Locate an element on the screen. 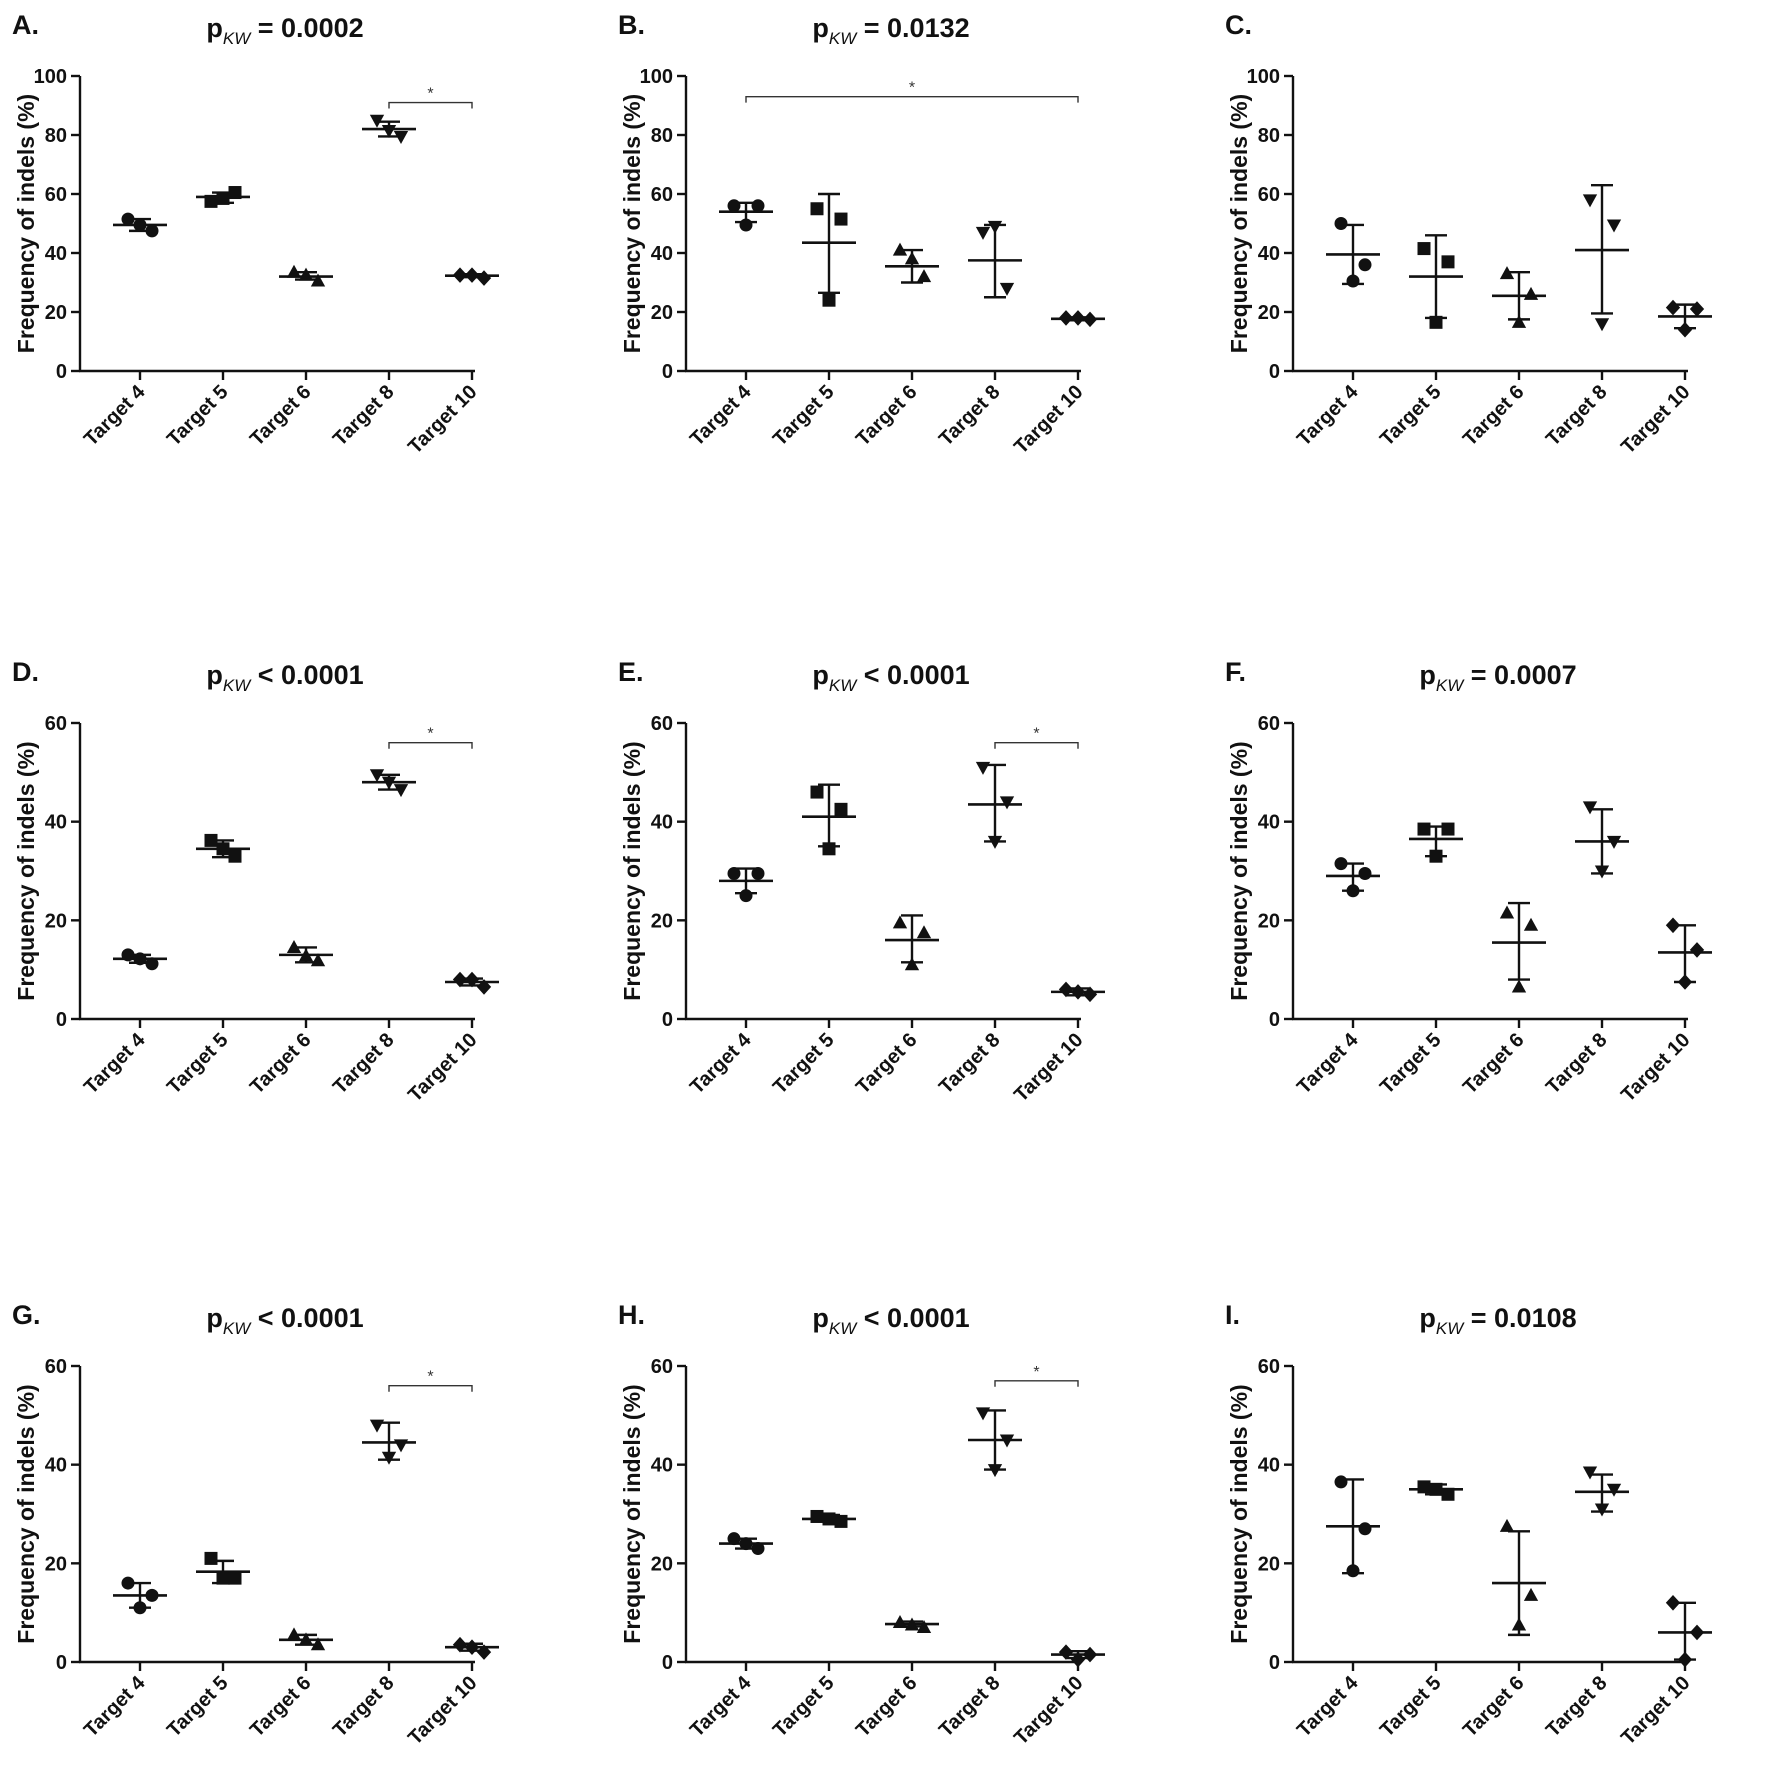 The height and width of the screenshot is (1766, 1770). y-tick-label: 20 is located at coordinates (56, 921).